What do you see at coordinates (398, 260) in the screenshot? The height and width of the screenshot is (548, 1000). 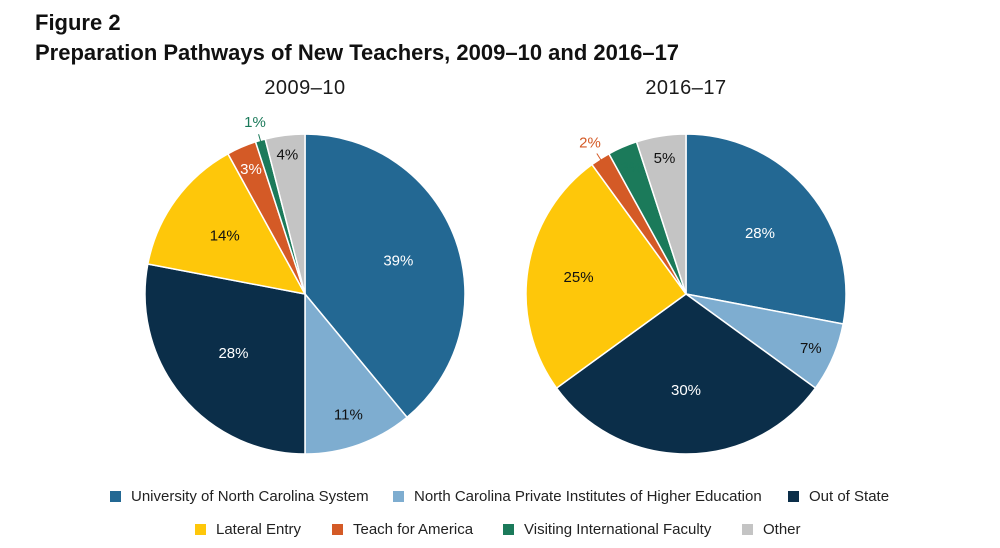 I see `slice-label: 39%` at bounding box center [398, 260].